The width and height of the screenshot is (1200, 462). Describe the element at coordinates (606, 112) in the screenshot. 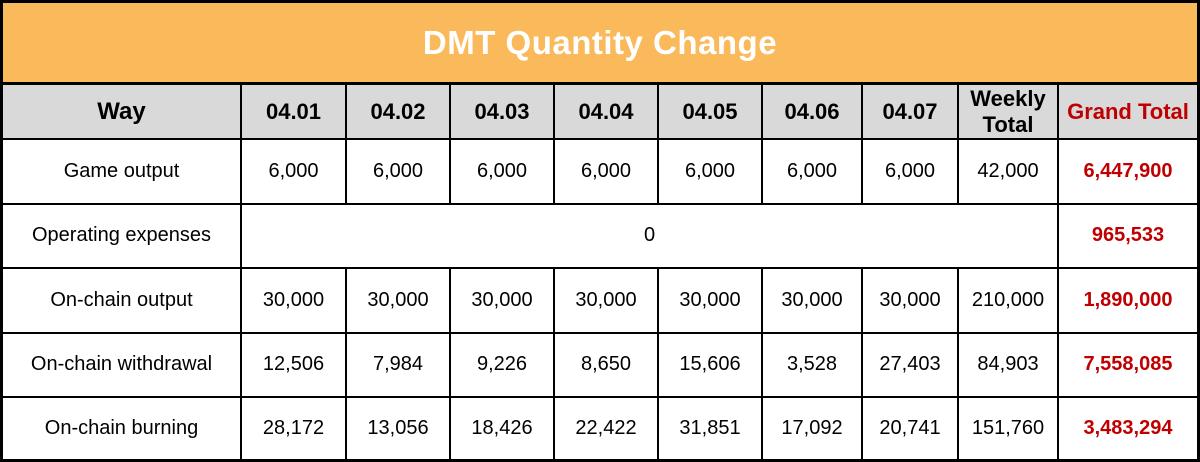

I see `column-header-04-04: 04.04` at that location.